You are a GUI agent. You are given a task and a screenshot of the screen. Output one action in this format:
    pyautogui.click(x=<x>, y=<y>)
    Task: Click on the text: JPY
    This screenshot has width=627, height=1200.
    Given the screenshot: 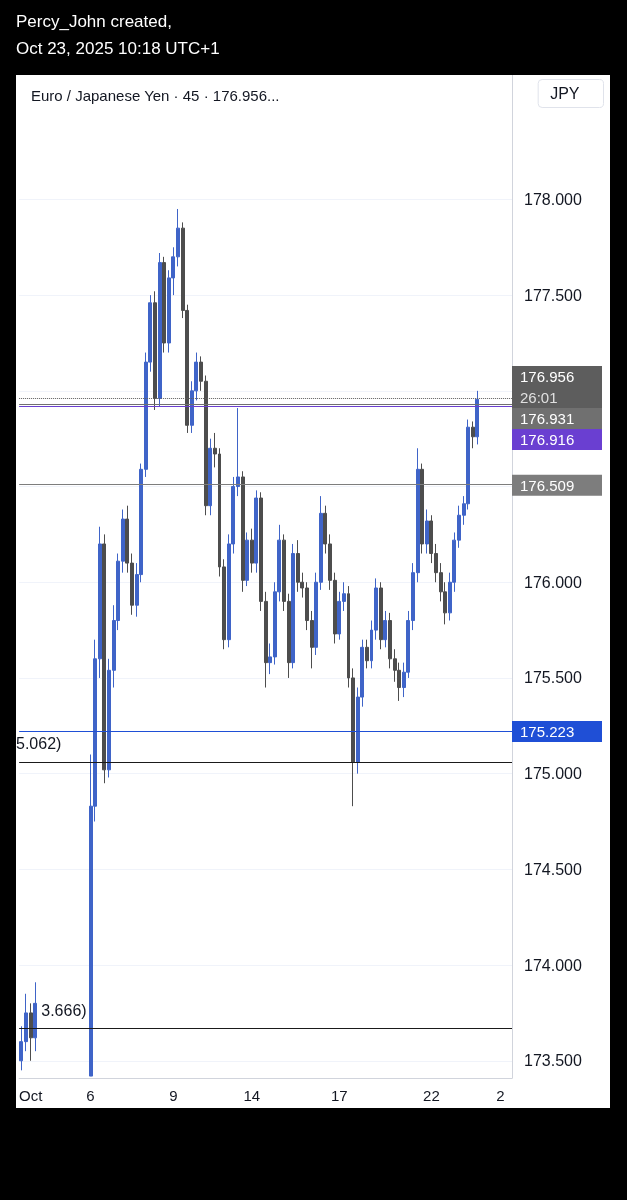 What is the action you would take?
    pyautogui.click(x=565, y=93)
    